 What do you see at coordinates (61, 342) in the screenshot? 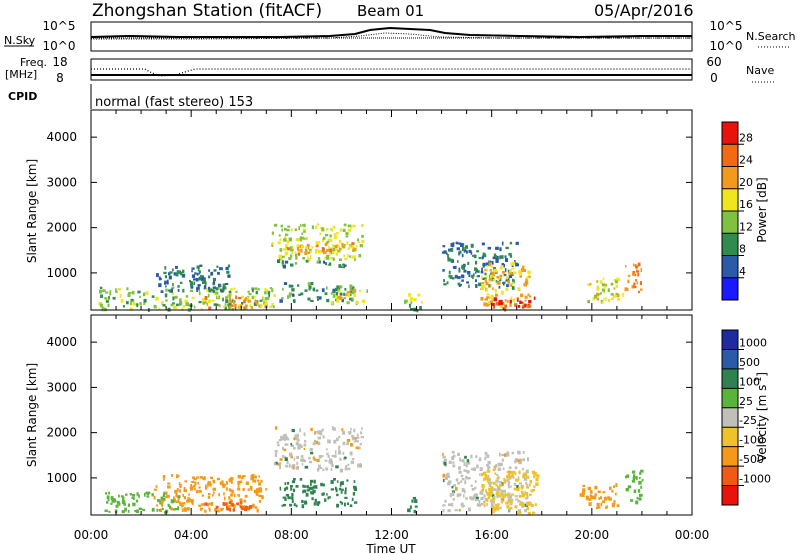
I see `y-tick-label: 4000` at bounding box center [61, 342].